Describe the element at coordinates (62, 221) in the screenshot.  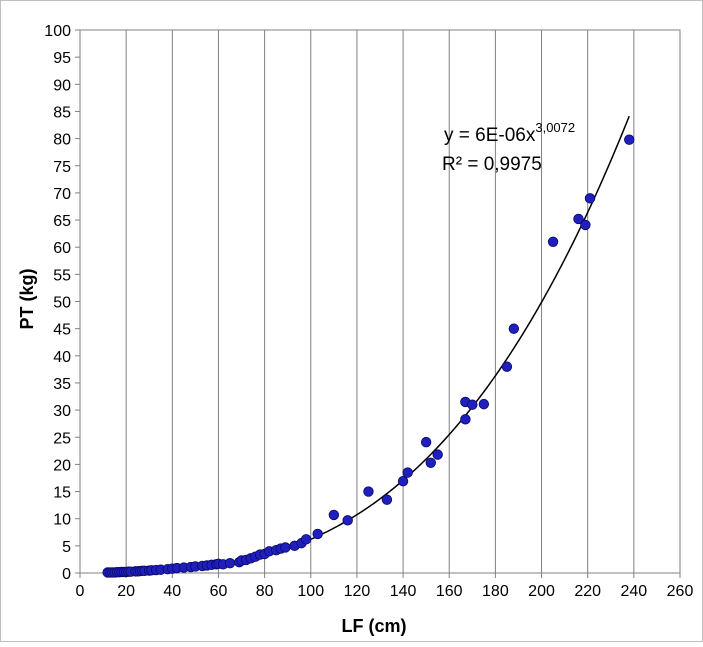
I see `y-tick-label: 65` at that location.